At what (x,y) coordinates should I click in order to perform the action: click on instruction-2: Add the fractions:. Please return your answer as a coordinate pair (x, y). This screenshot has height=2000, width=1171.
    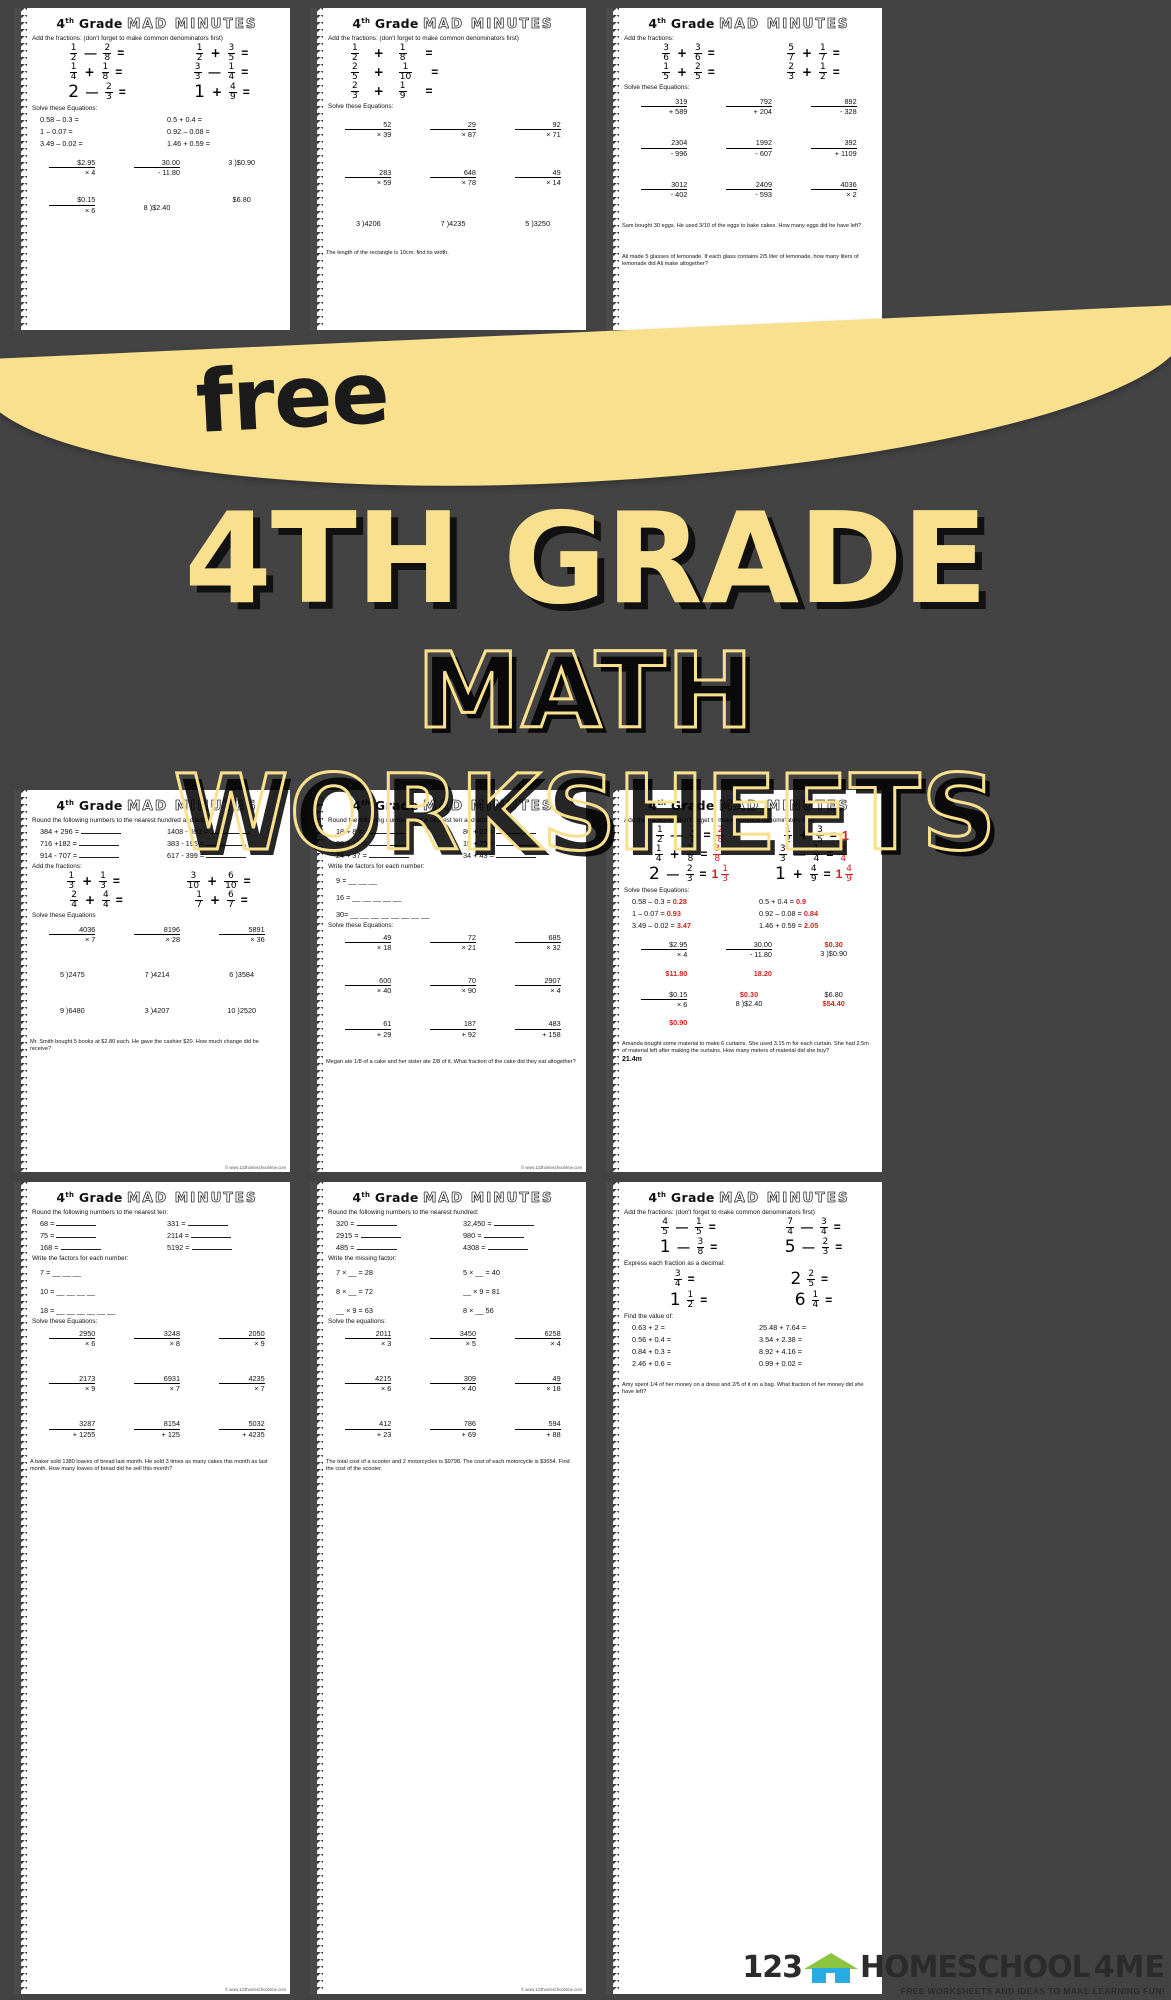
    Looking at the image, I should click on (57, 867).